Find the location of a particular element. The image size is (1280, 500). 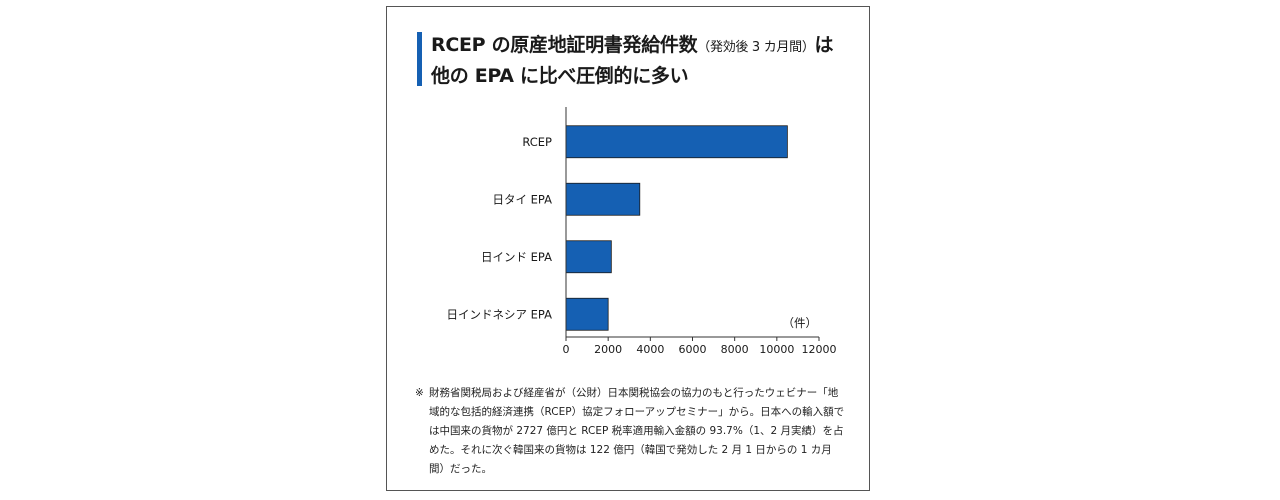

category-label: RCEP is located at coordinates (537, 142).